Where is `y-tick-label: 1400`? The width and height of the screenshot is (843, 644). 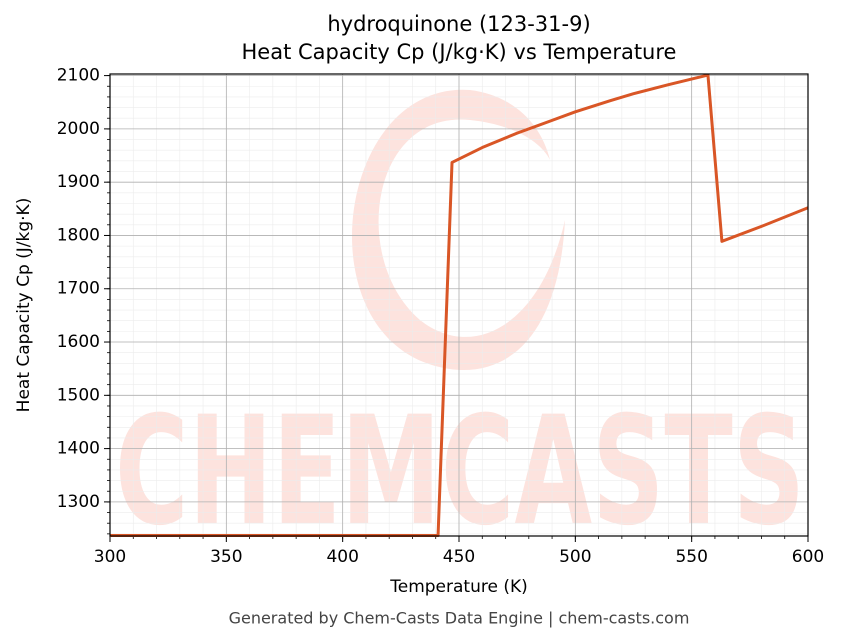
y-tick-label: 1400 is located at coordinates (78, 449).